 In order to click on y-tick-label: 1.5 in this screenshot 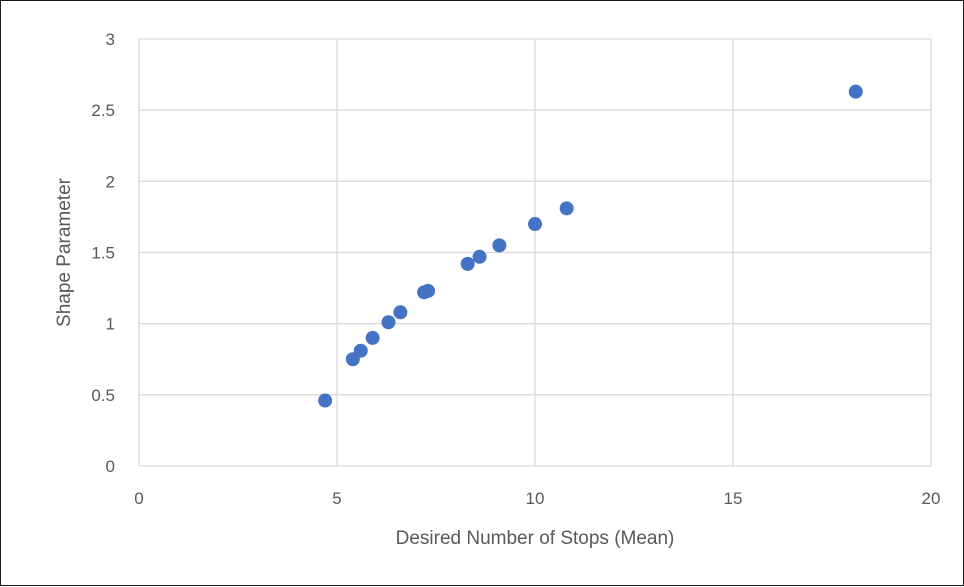, I will do `click(103, 253)`.